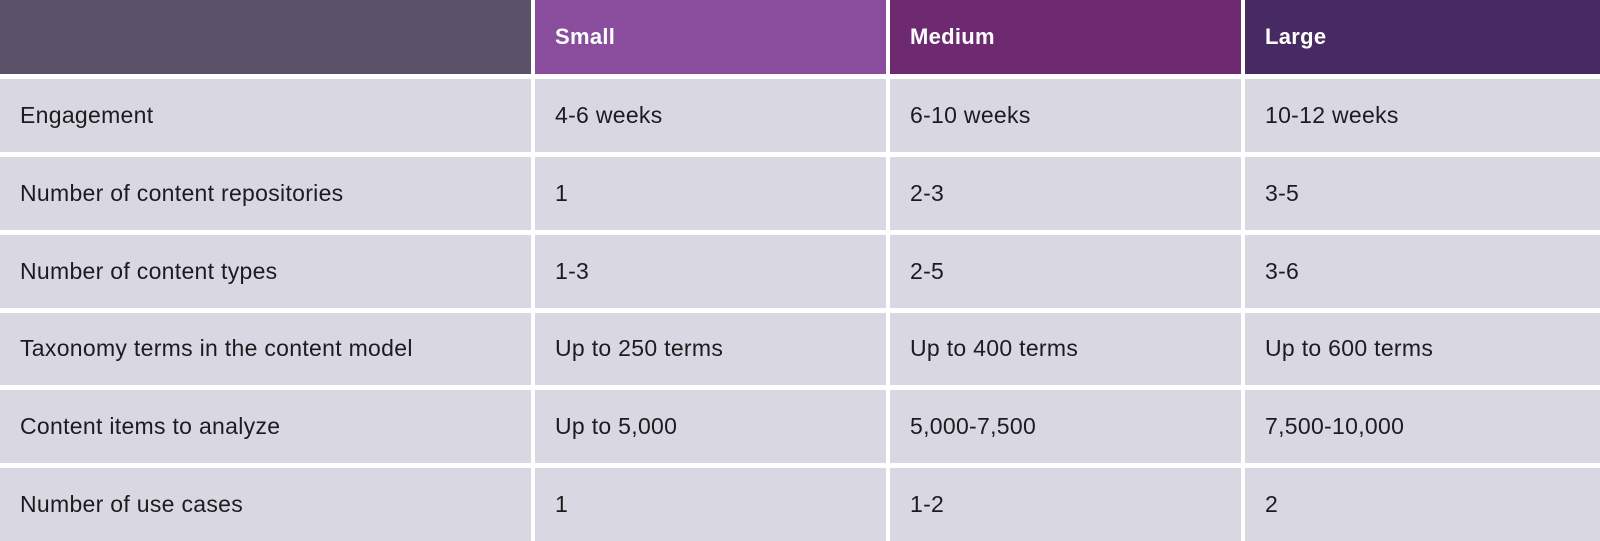  I want to click on header-corner-cell, so click(265, 37).